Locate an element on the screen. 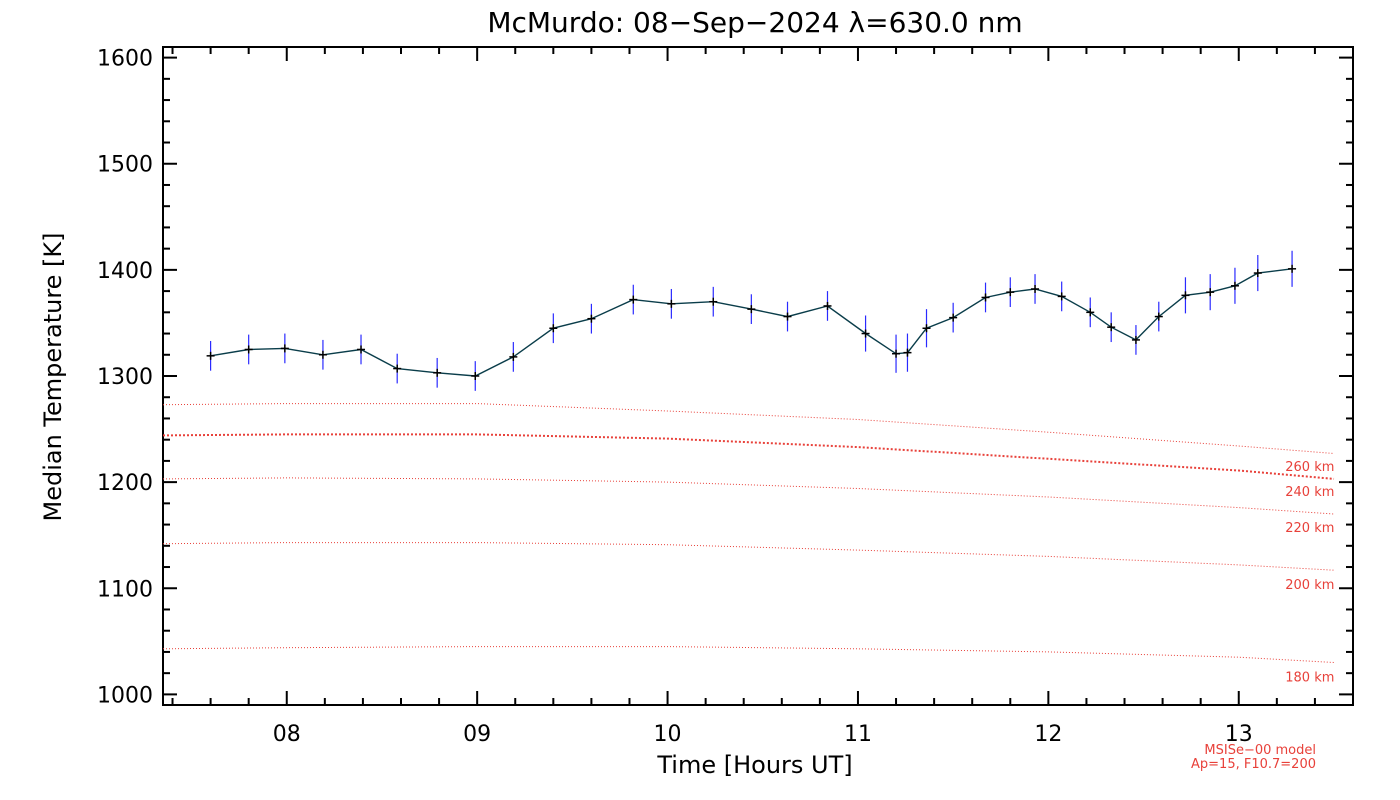 This screenshot has height=800, width=1400. x-tick-label: 12 is located at coordinates (1048, 734).